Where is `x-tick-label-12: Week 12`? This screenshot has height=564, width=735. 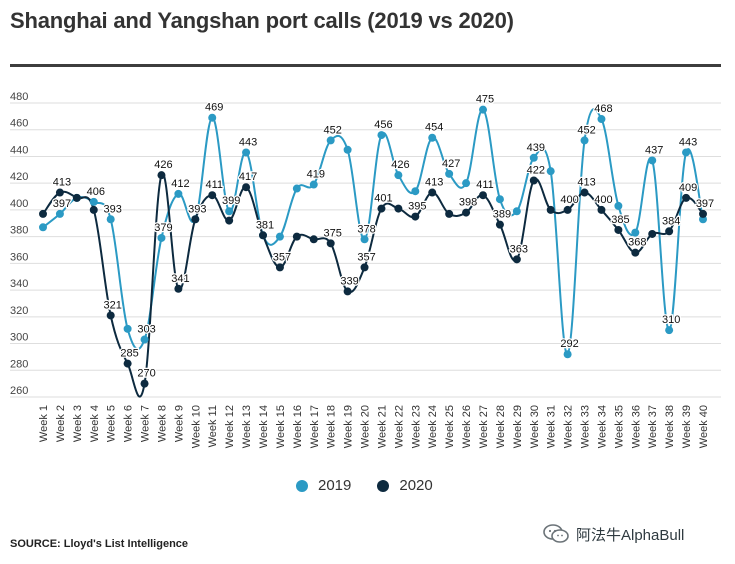
x-tick-label-12: Week 12 is located at coordinates (230, 426).